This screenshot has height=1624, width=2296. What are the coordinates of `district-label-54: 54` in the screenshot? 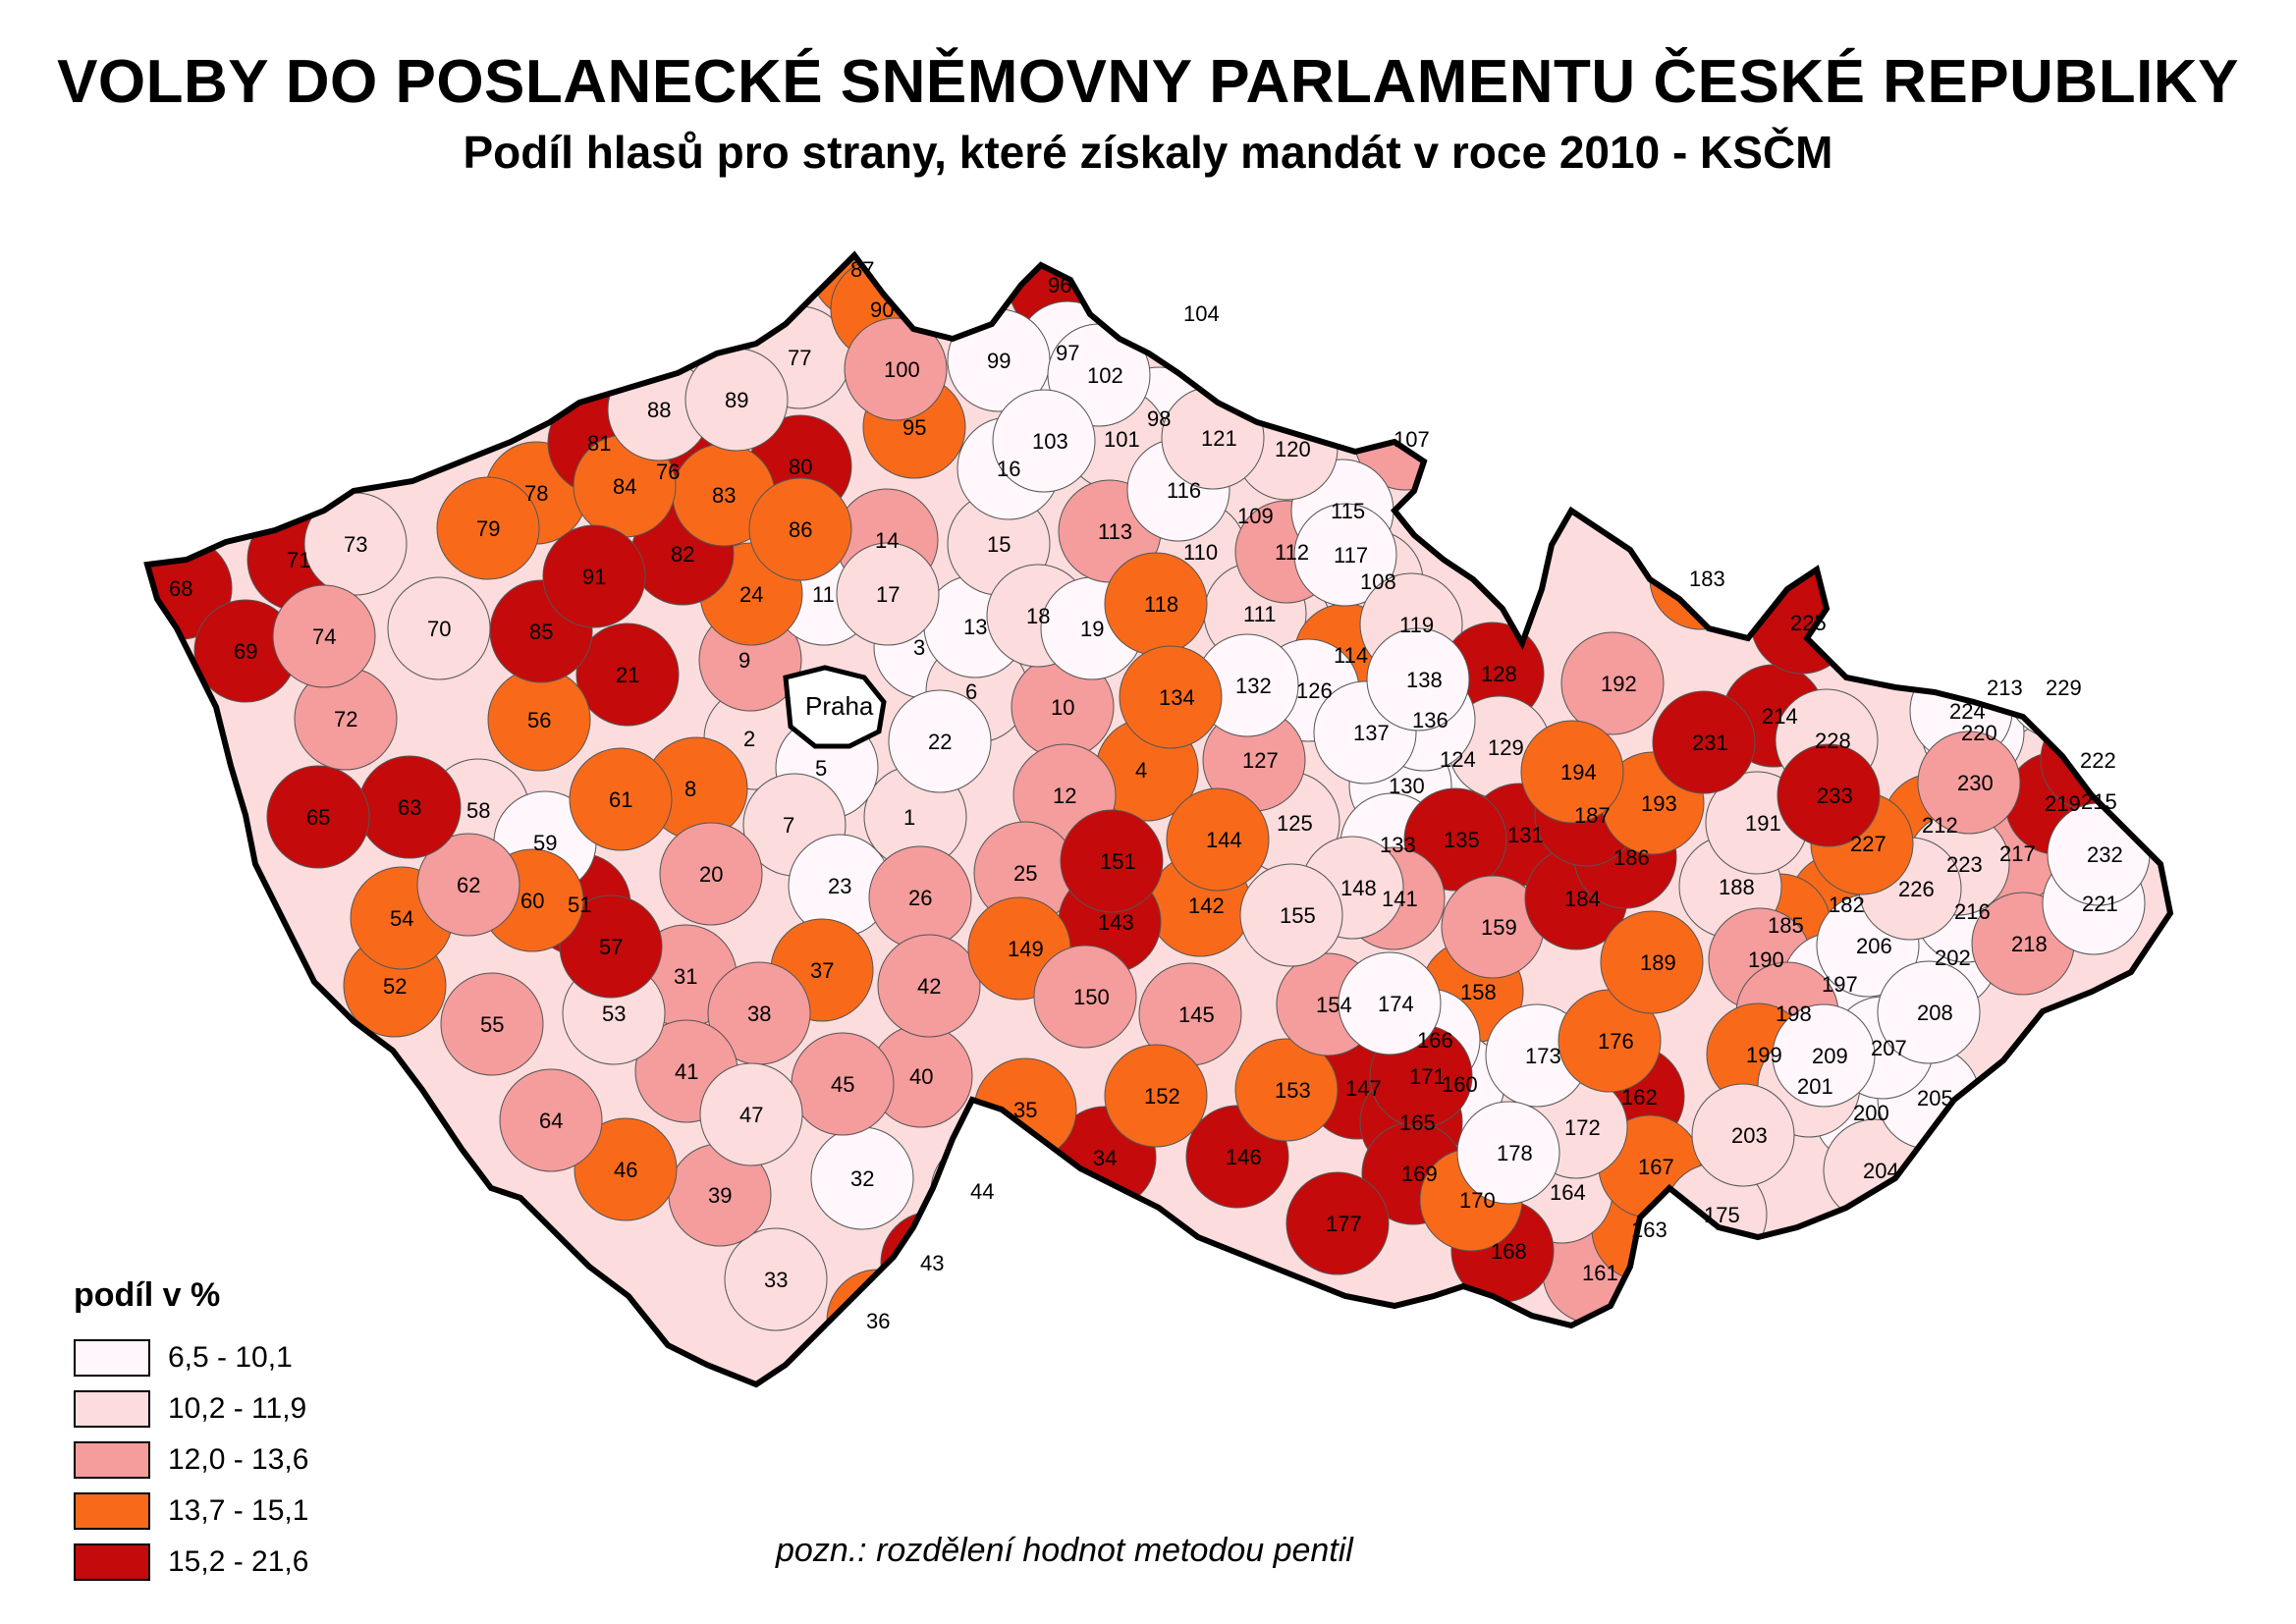 It's located at (401, 918).